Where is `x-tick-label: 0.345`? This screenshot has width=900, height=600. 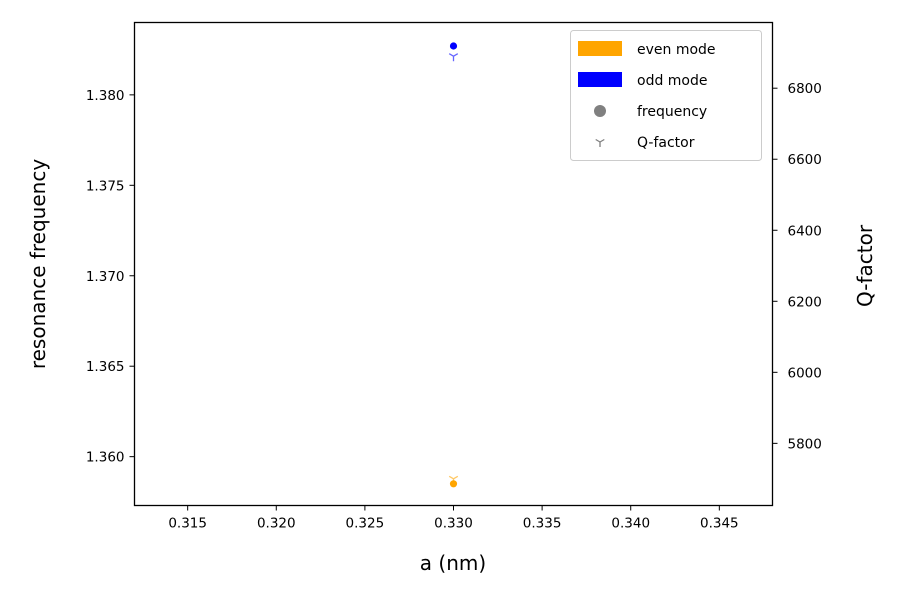 x-tick-label: 0.345 is located at coordinates (719, 524).